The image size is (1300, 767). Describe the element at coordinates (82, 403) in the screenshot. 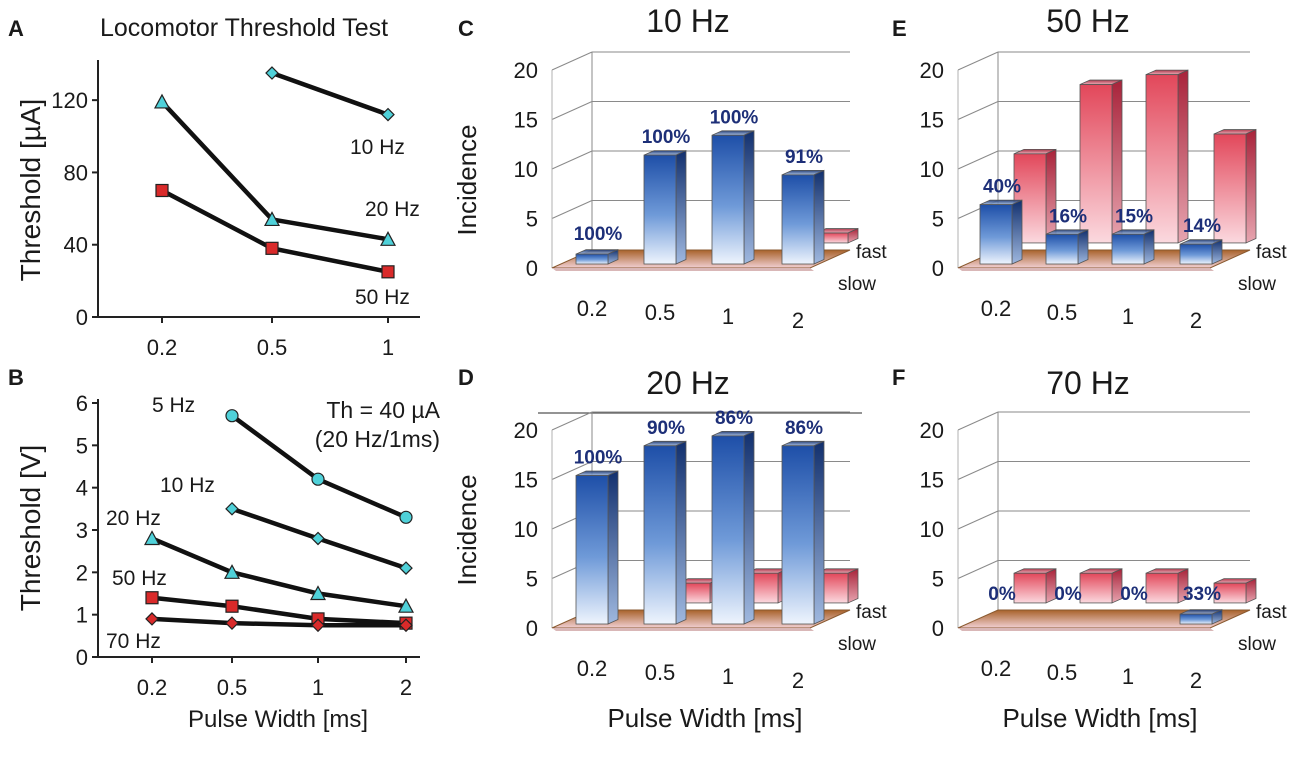

I see `y-tick-label: 6` at that location.